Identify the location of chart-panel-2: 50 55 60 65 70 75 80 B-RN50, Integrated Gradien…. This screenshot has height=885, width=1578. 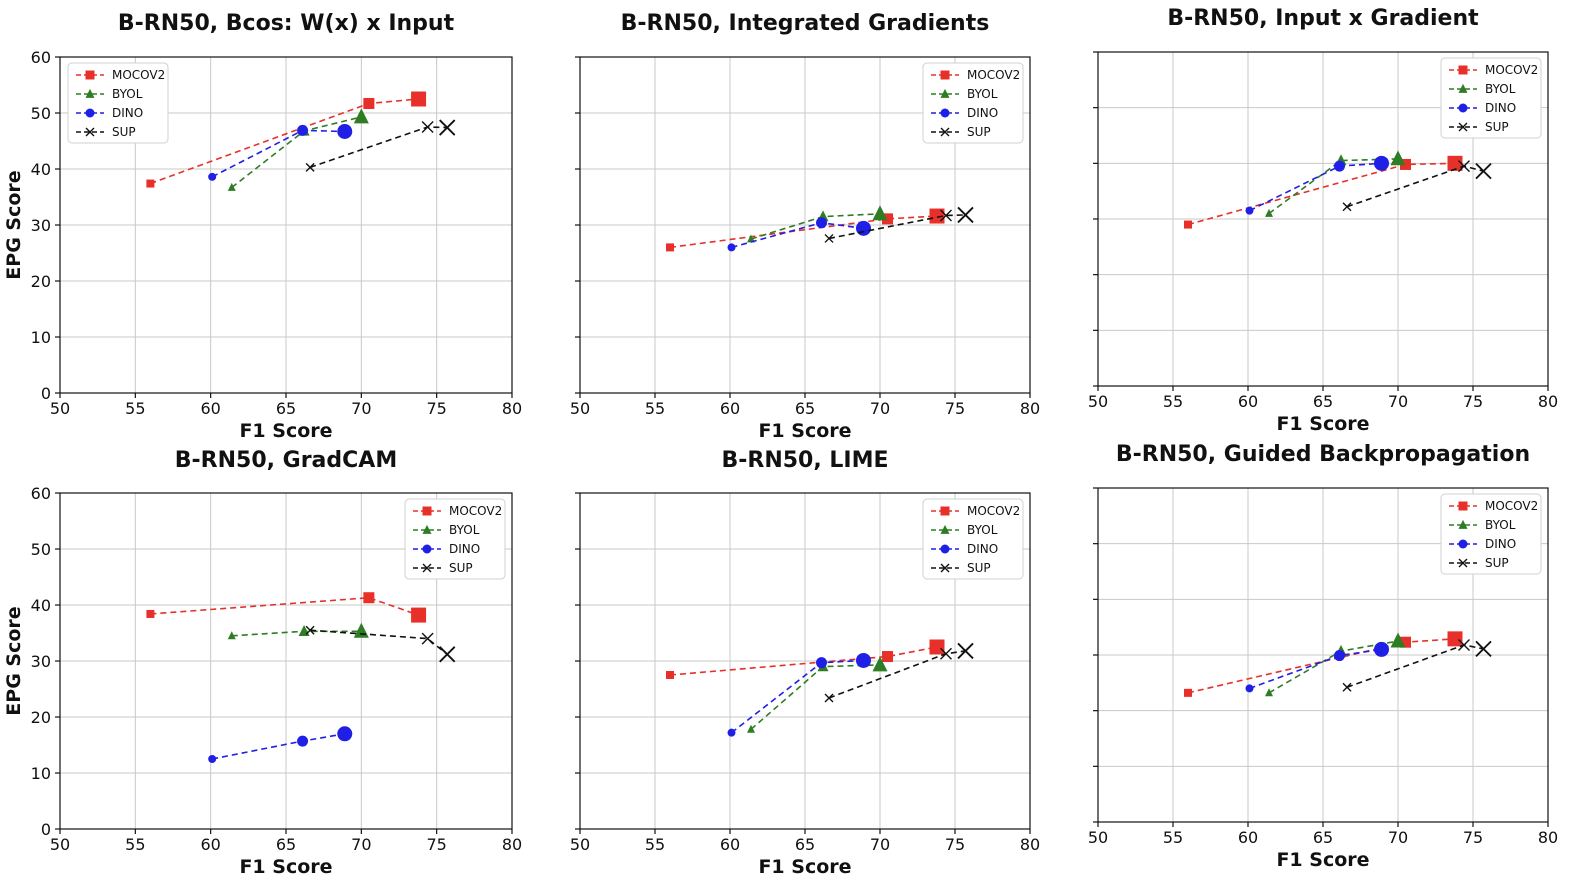
(805, 226).